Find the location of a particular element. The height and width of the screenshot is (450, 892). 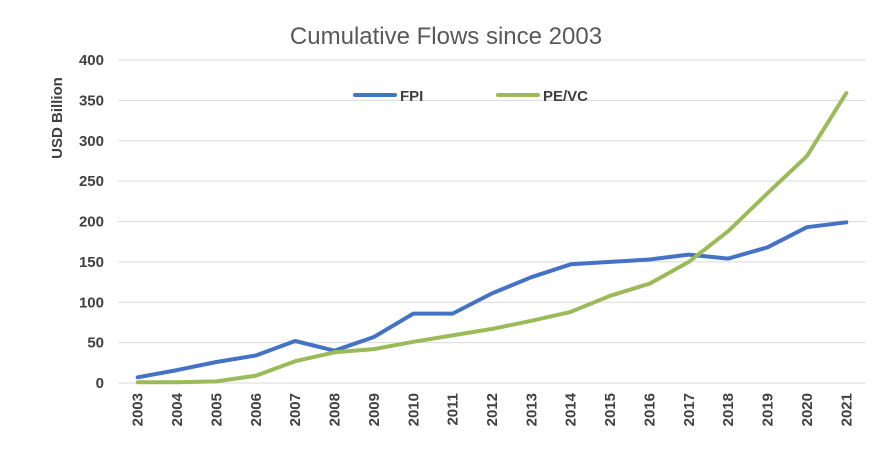

y-tick-label: 0 is located at coordinates (100, 383).